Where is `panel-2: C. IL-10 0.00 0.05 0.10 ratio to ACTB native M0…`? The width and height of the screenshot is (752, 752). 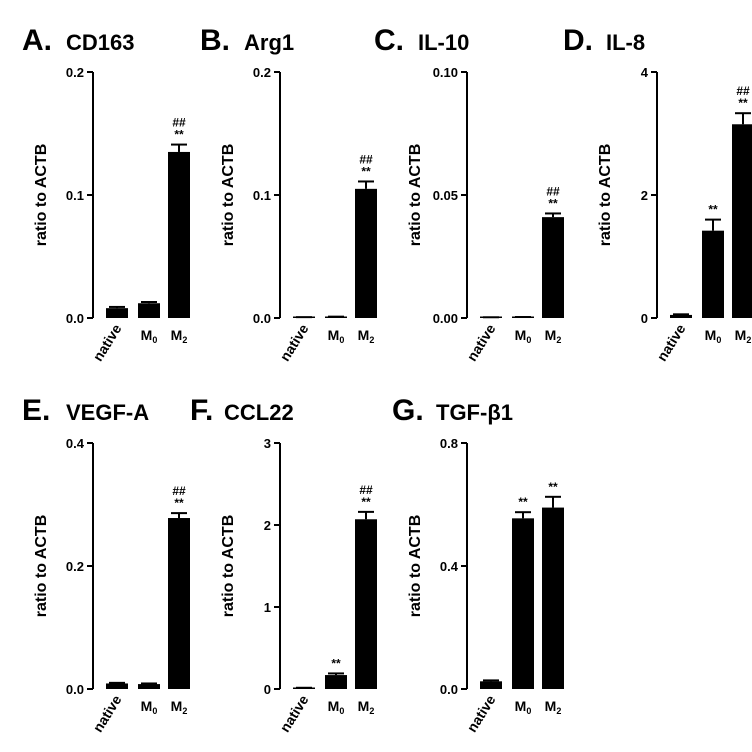 panel-2: C. IL-10 0.00 0.05 0.10 ratio to ACTB native M0… is located at coordinates (469, 194).